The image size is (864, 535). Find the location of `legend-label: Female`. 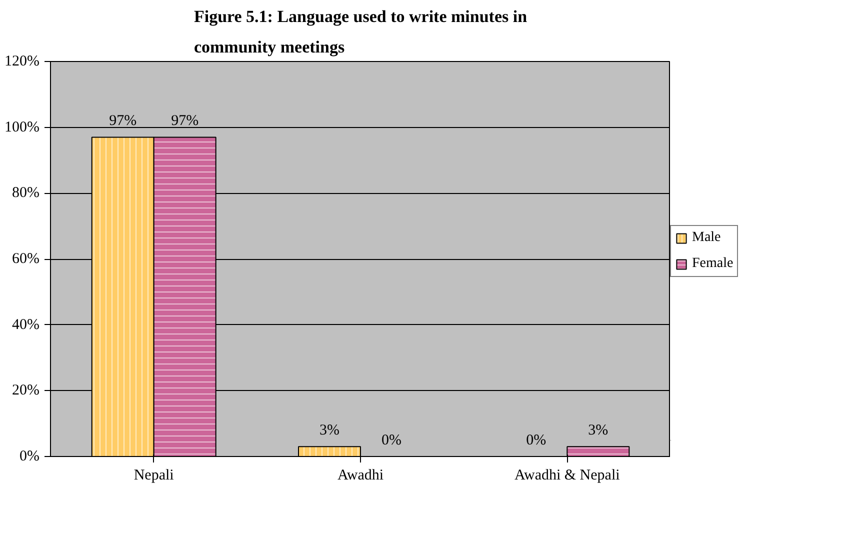

legend-label: Female is located at coordinates (713, 264).